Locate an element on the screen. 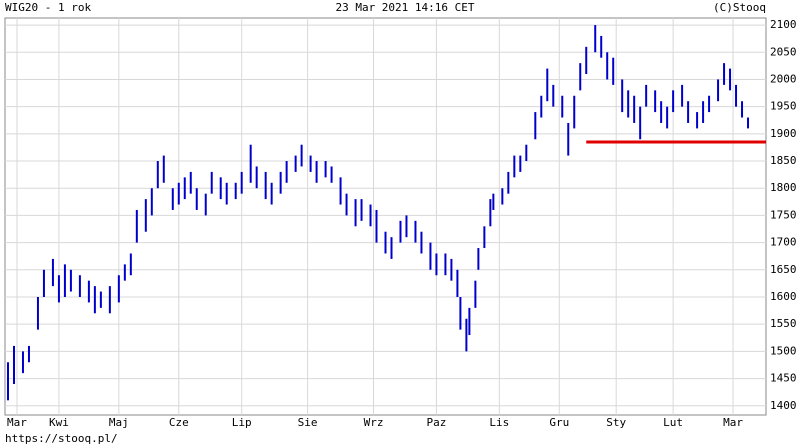 This screenshot has height=447, width=799. x-tick-label: Sty is located at coordinates (616, 422).